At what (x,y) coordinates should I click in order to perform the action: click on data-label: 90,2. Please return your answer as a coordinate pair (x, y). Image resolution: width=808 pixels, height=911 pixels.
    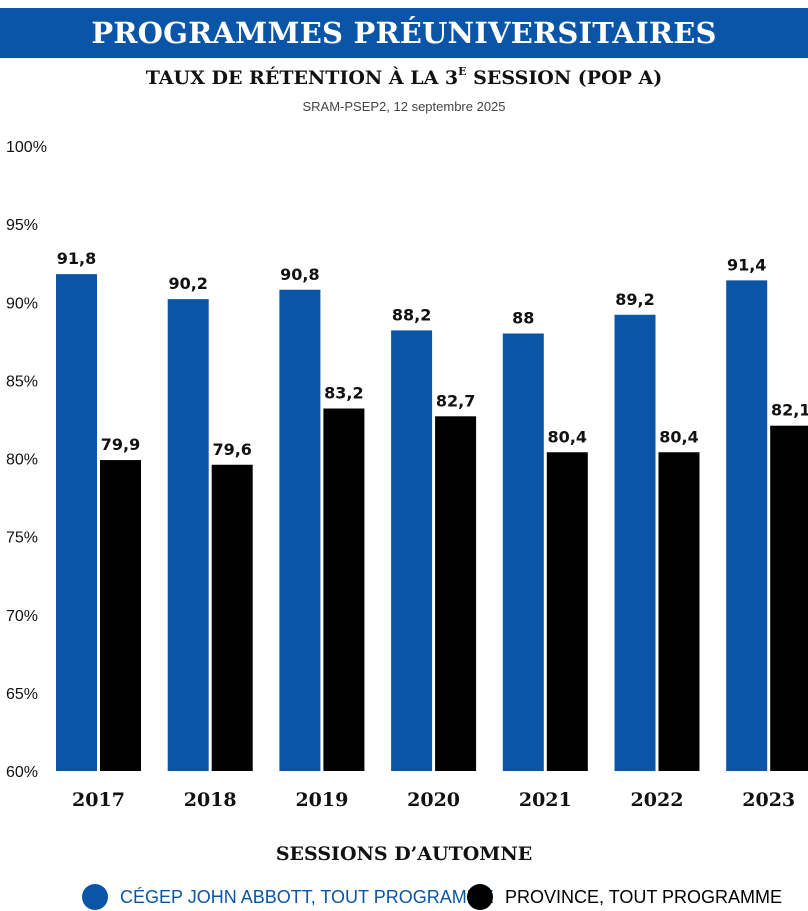
    Looking at the image, I should click on (187, 283).